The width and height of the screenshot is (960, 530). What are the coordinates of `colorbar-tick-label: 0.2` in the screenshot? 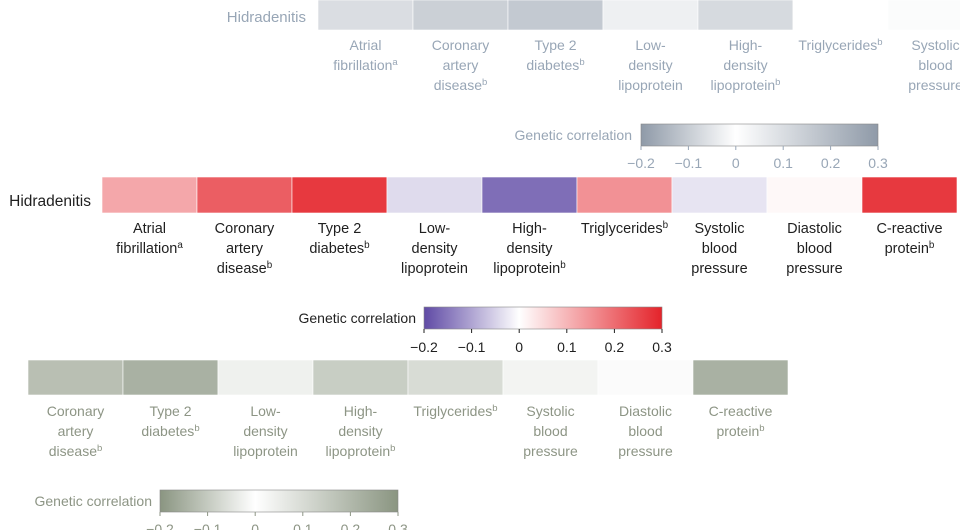 It's located at (615, 347).